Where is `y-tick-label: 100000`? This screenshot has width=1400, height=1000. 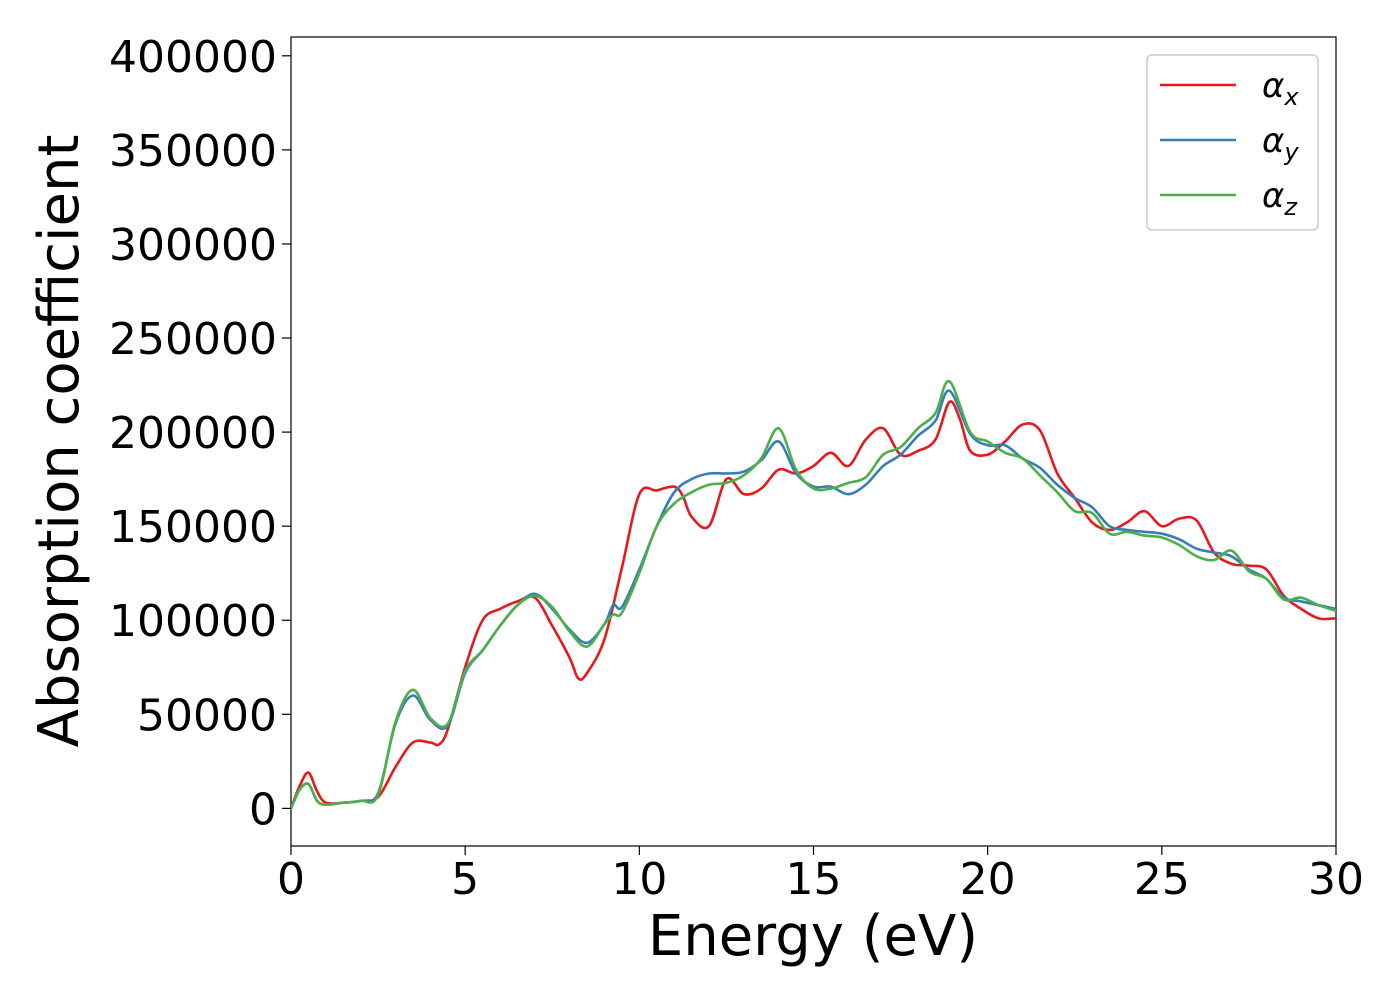 y-tick-label: 100000 is located at coordinates (193, 621).